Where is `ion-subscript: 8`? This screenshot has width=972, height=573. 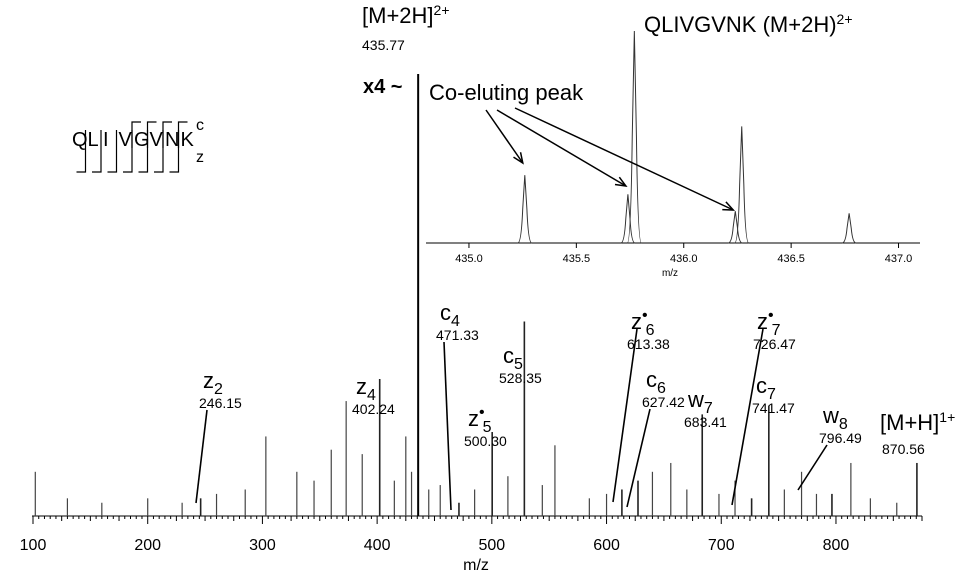
ion-subscript: 8 is located at coordinates (843, 424).